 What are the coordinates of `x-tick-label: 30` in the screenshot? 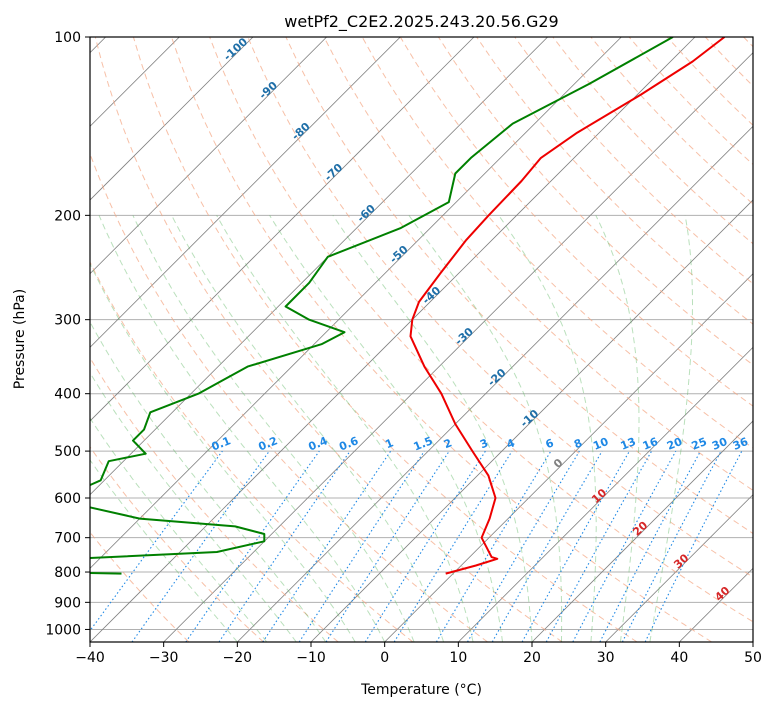 It's located at (606, 658).